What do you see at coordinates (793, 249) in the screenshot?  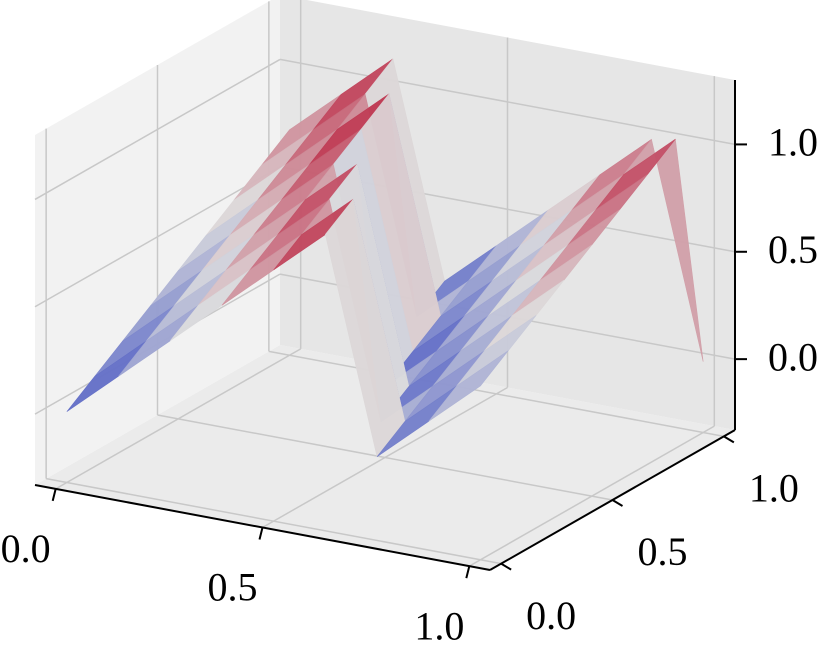 I see `z-tick-label: 0.5` at bounding box center [793, 249].